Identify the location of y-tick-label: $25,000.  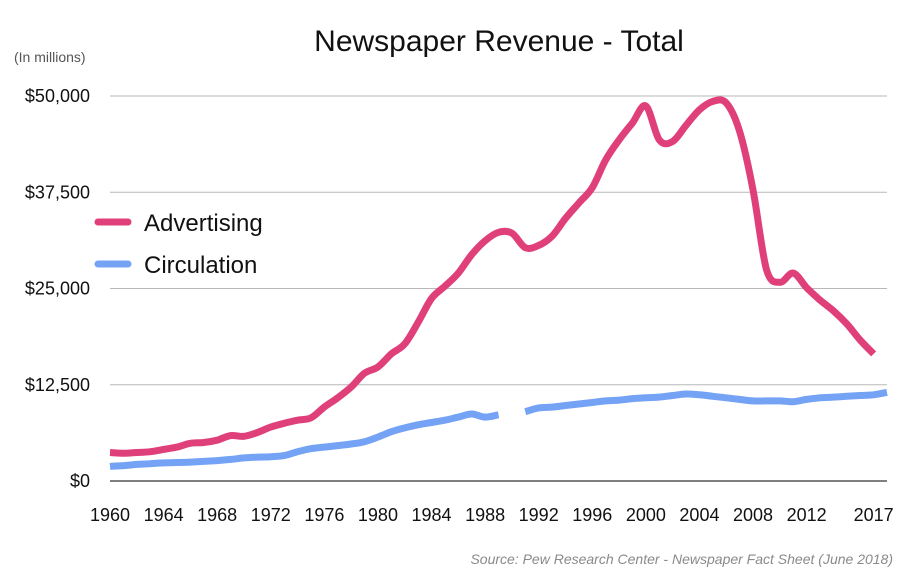
(57, 289).